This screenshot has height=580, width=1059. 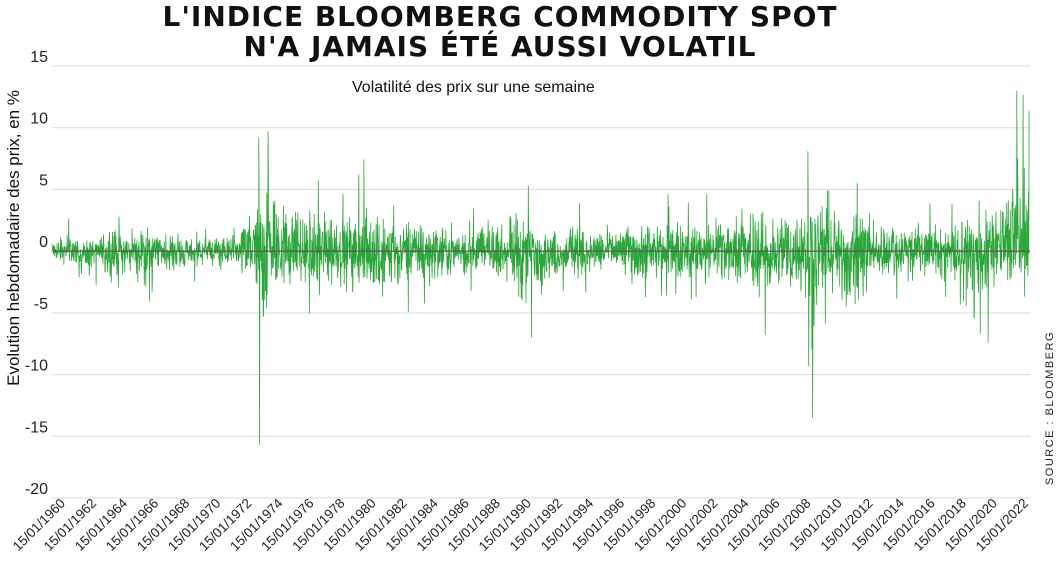 I want to click on y-tick-label: 0, so click(x=43, y=242).